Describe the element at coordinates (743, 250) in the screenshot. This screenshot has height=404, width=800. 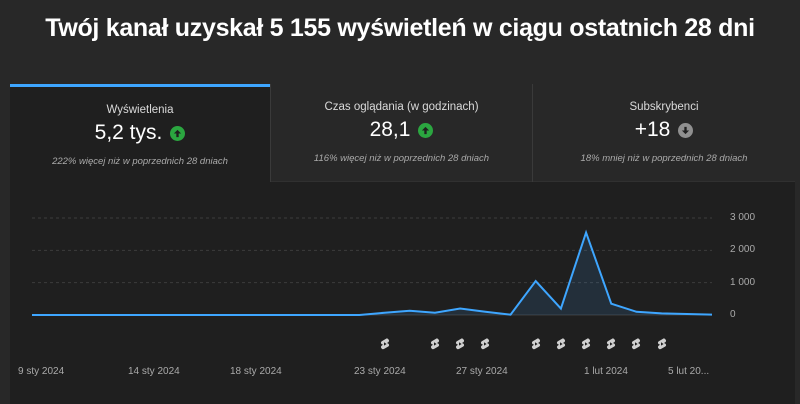
I see `y-tick-label: 2 000` at that location.